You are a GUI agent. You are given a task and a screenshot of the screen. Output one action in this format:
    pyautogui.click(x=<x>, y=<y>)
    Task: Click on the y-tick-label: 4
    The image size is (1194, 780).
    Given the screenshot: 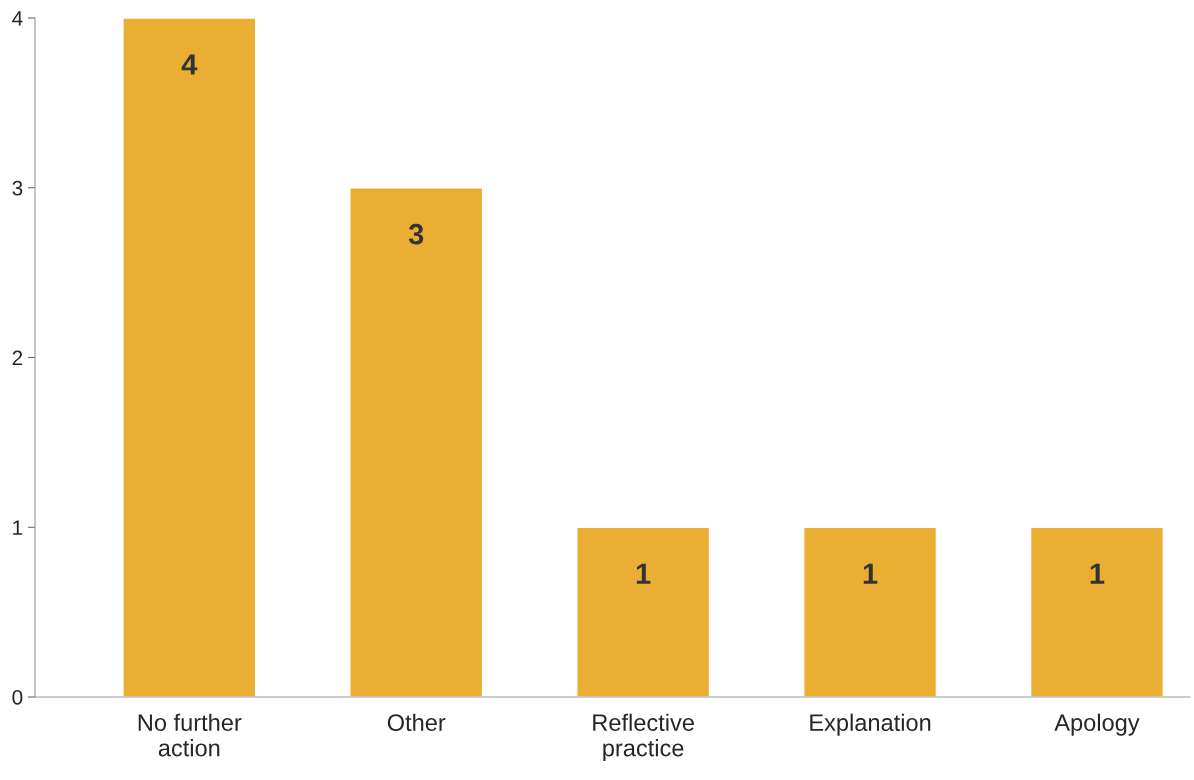 What is the action you would take?
    pyautogui.click(x=17, y=18)
    